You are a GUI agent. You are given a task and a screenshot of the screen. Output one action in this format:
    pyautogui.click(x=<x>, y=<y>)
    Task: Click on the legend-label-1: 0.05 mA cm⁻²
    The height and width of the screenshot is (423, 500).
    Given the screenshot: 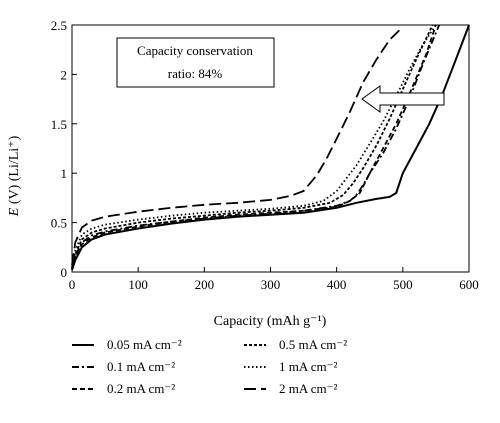 What is the action you would take?
    pyautogui.click(x=144, y=344)
    